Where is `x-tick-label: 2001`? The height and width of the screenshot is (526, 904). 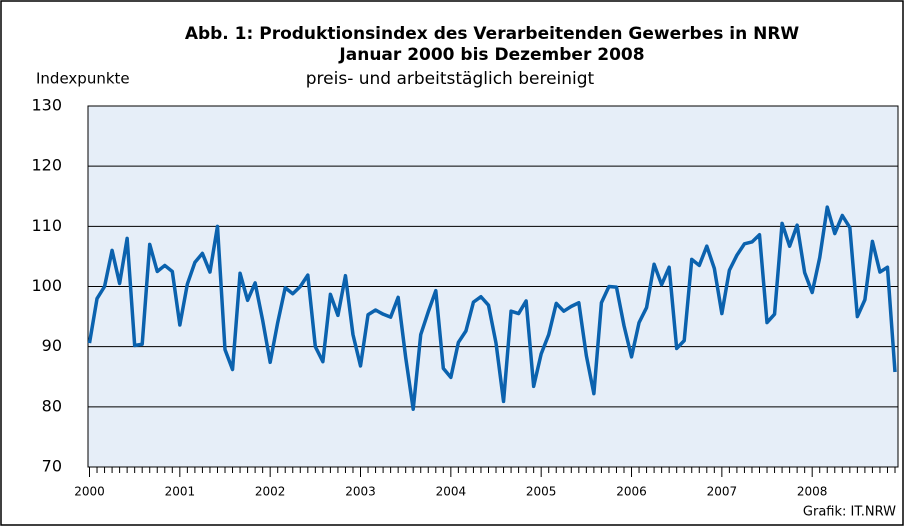 x-tick-label: 2001 is located at coordinates (180, 492).